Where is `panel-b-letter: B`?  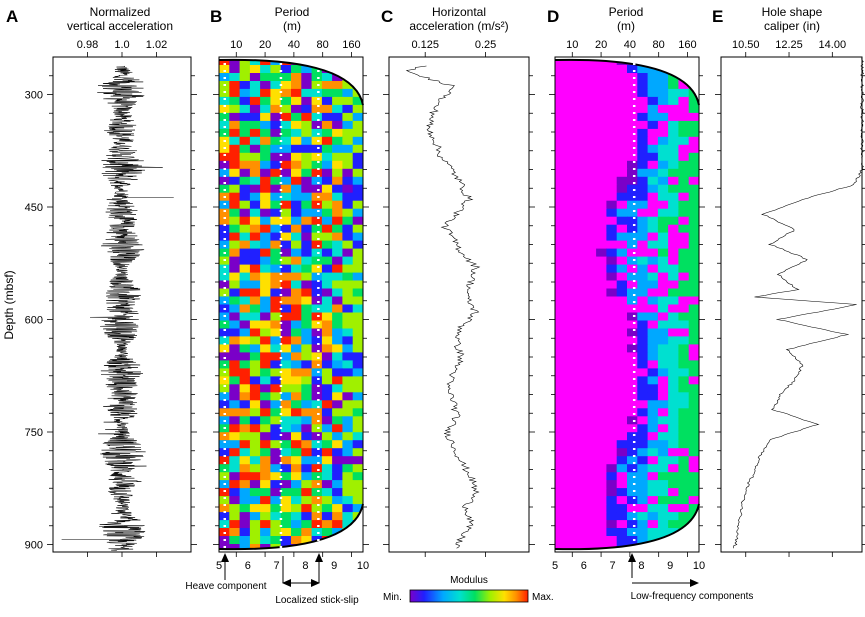
panel-b-letter: B is located at coordinates (216, 16).